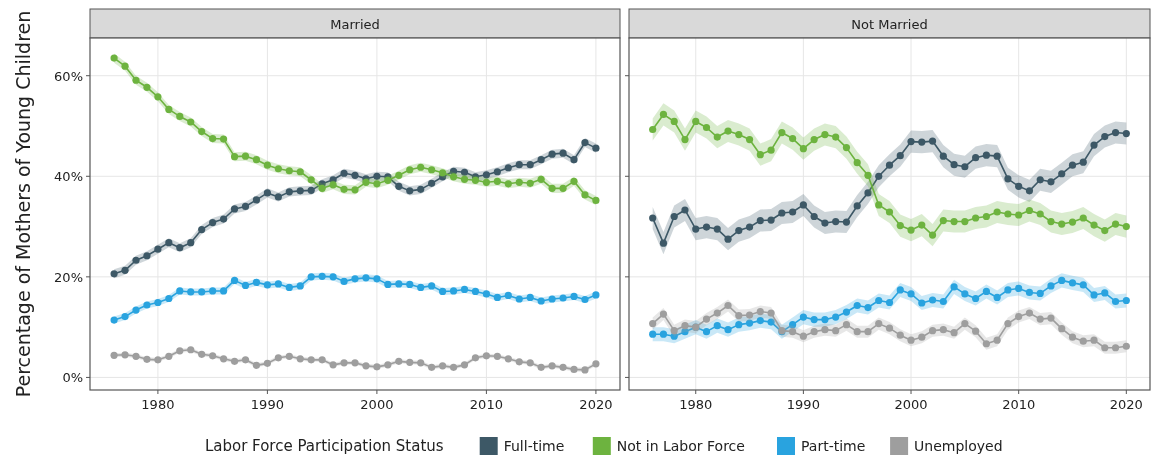  What do you see at coordinates (889, 24) in the screenshot?
I see `chart-title: Not Married` at bounding box center [889, 24].